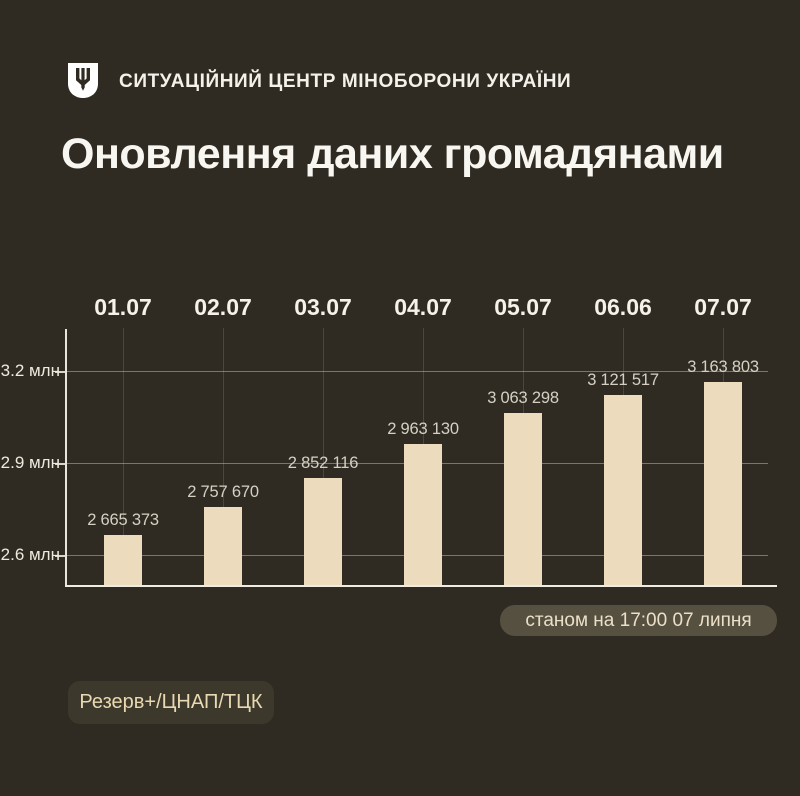 The image size is (800, 796). Describe the element at coordinates (323, 307) in the screenshot. I see `x-tick-label: 03.07` at that location.